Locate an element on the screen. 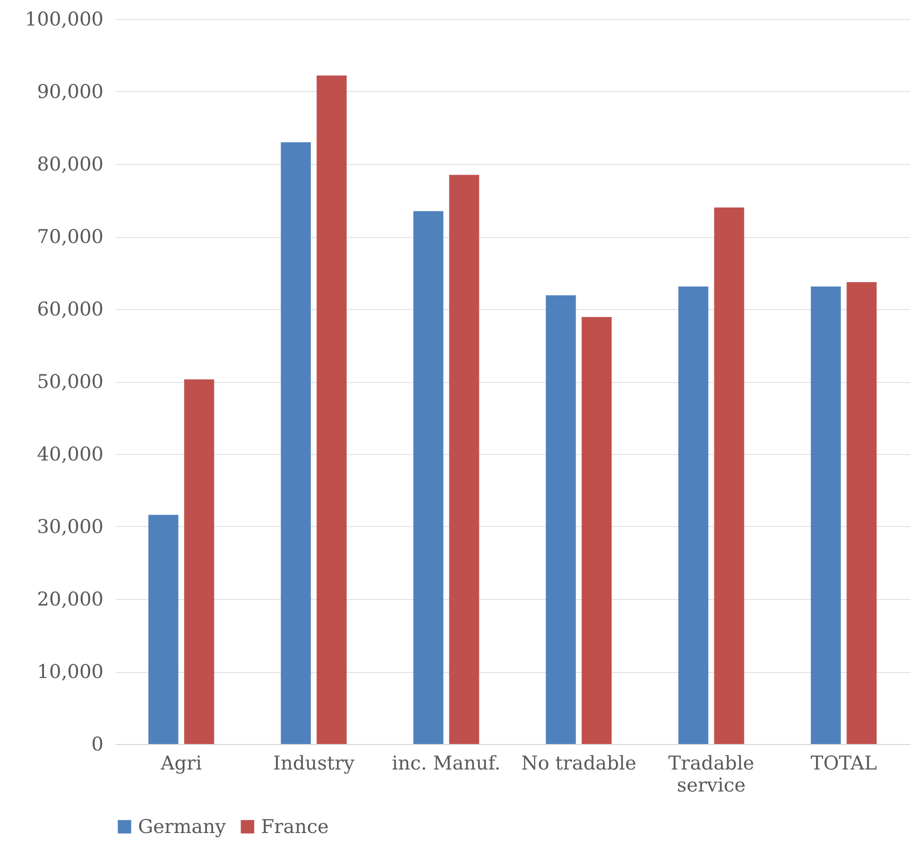  y-tick-label: 20,000 is located at coordinates (70, 599).